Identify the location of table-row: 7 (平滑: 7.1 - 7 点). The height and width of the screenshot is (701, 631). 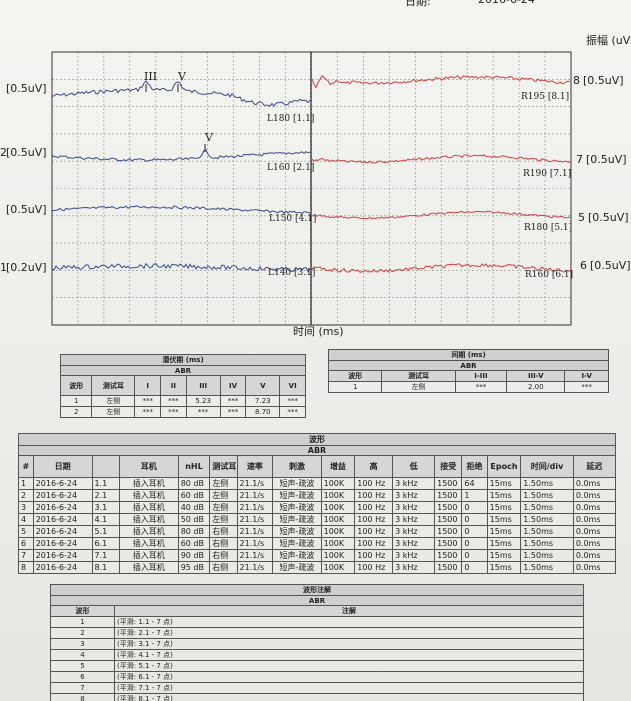
(317, 688).